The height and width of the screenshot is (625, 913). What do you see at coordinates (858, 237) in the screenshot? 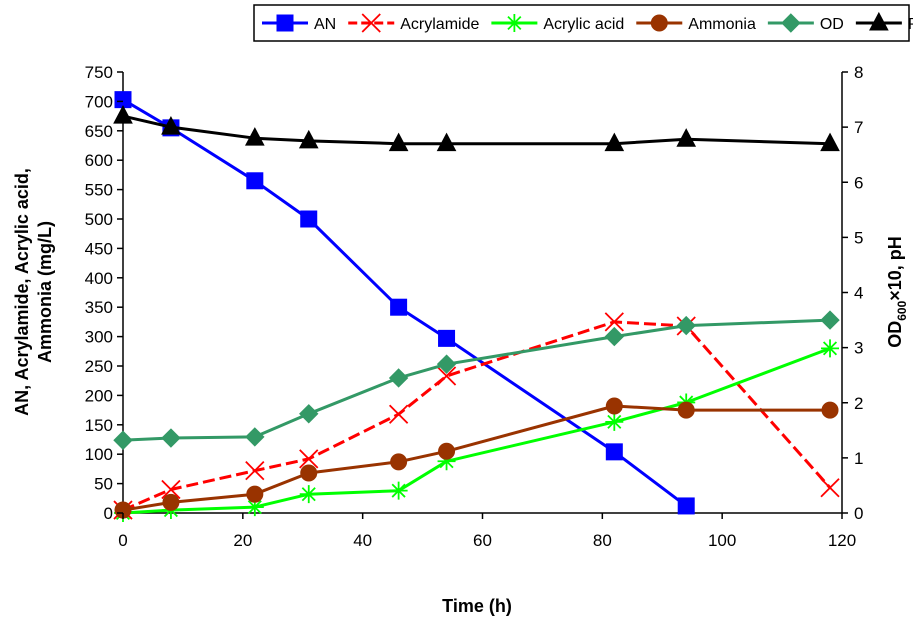
I see `y2-tick-label: 5` at bounding box center [858, 237].